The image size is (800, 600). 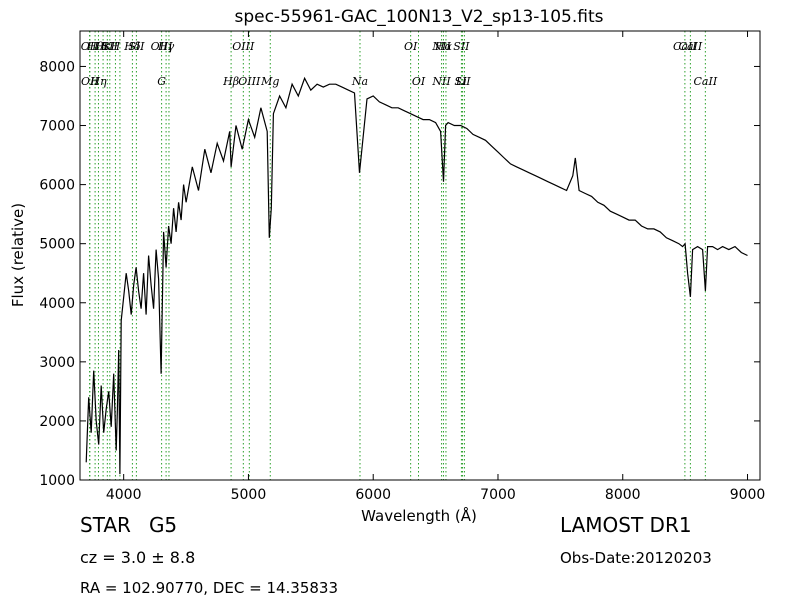 I want to click on y-axis-label: Flux (relative), so click(x=18, y=255).